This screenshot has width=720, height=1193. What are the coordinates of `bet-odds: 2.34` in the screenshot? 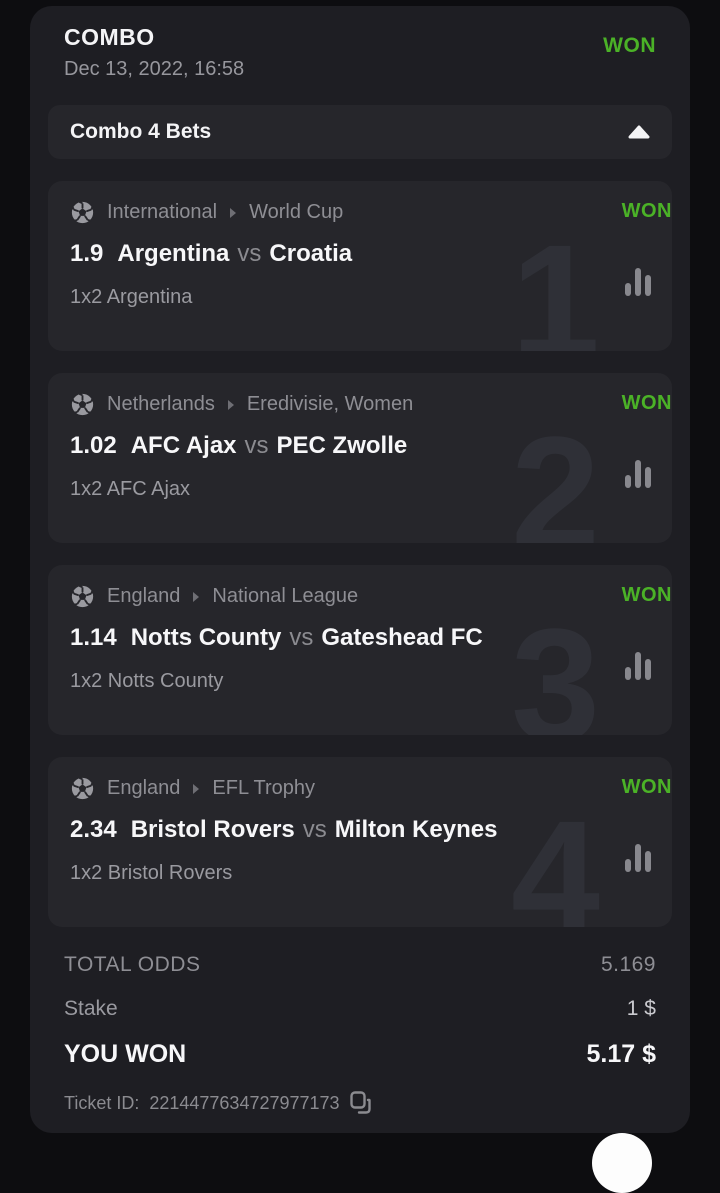 It's located at (93, 829).